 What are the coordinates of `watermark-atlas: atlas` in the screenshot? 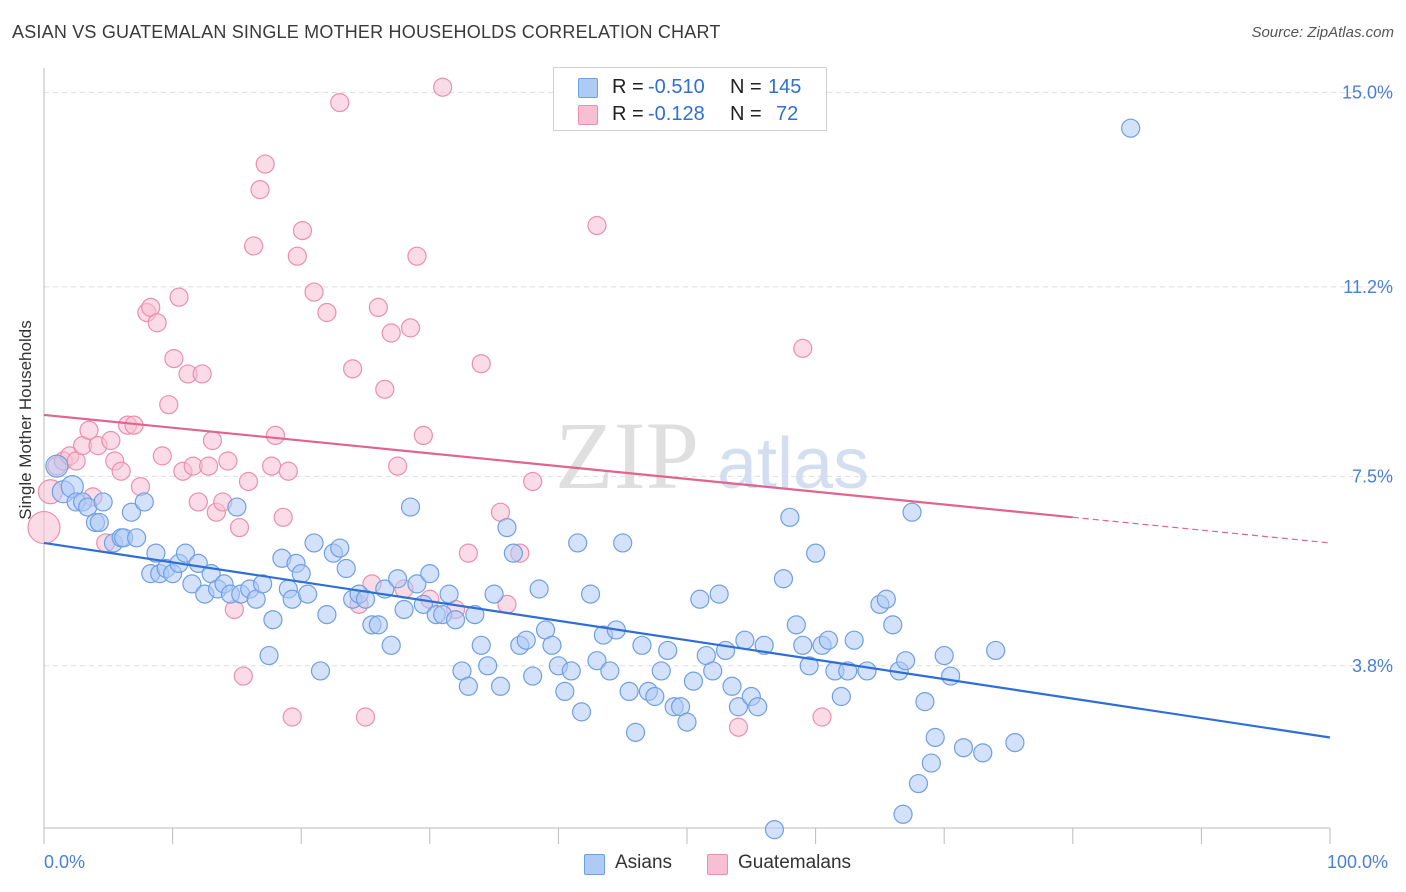 It's located at (793, 464).